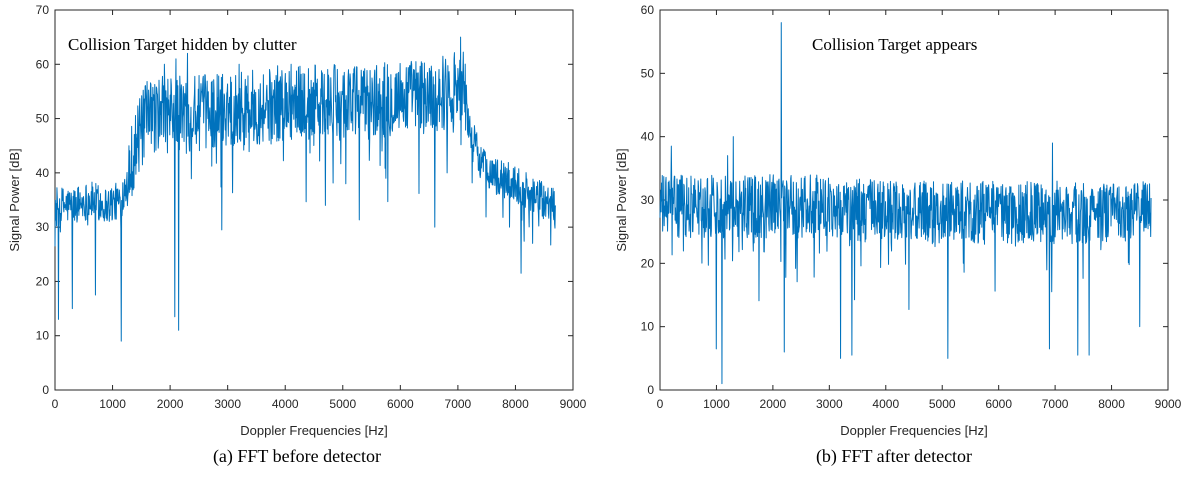 The height and width of the screenshot is (484, 1188). Describe the element at coordinates (43, 10) in the screenshot. I see `y-tick-label: 70` at that location.